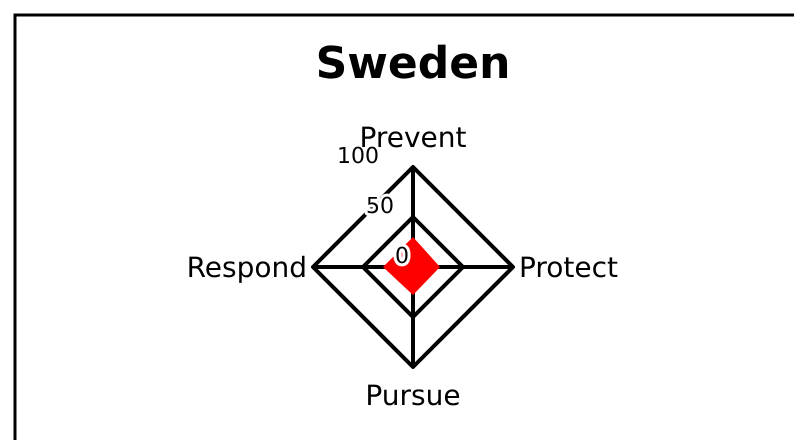  Describe the element at coordinates (413, 63) in the screenshot. I see `chart-title: Sweden` at that location.